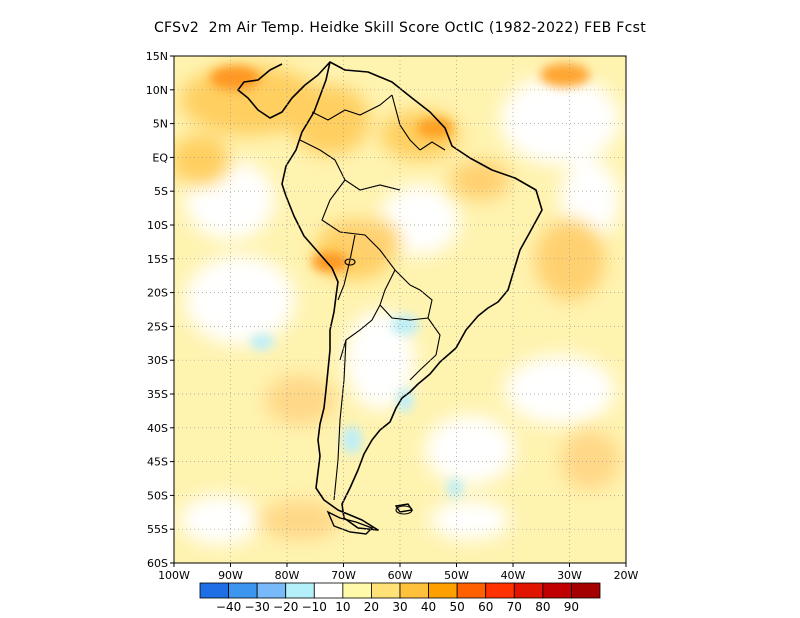 The height and width of the screenshot is (618, 800). I want to click on lat-label-eq: EQ, so click(160, 157).